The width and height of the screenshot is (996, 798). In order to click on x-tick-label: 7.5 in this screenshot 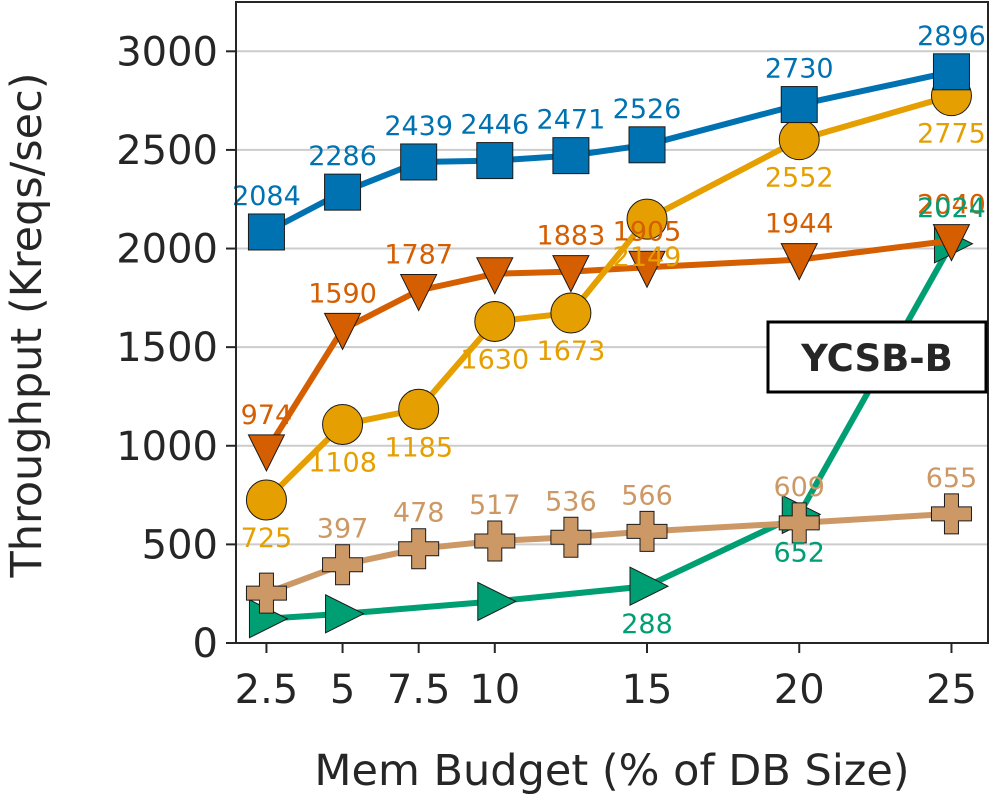, I will do `click(419, 690)`.